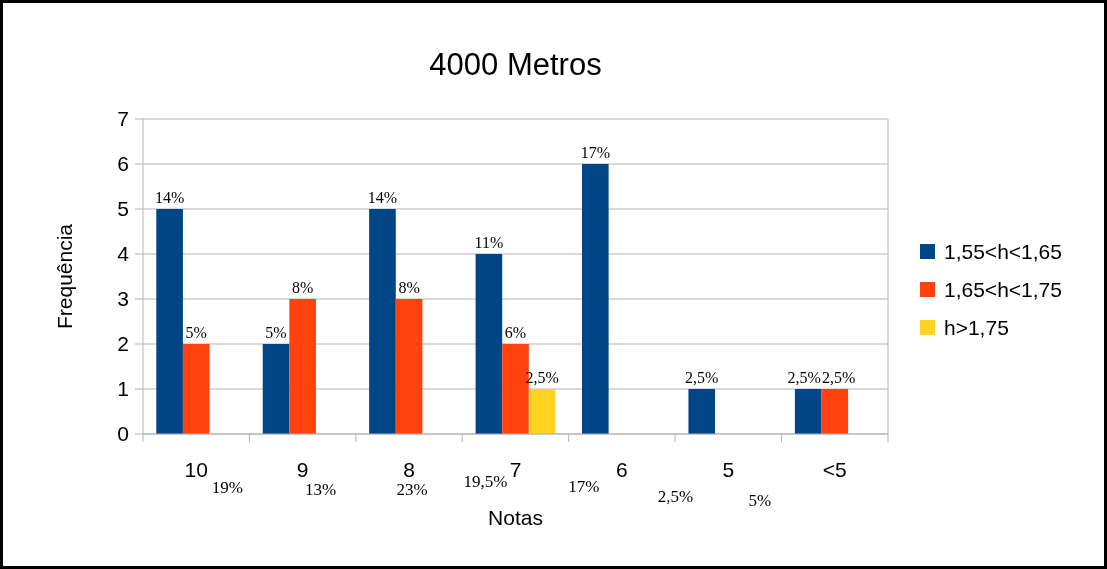 The width and height of the screenshot is (1107, 569). I want to click on x-tick-label: <5, so click(834, 469).